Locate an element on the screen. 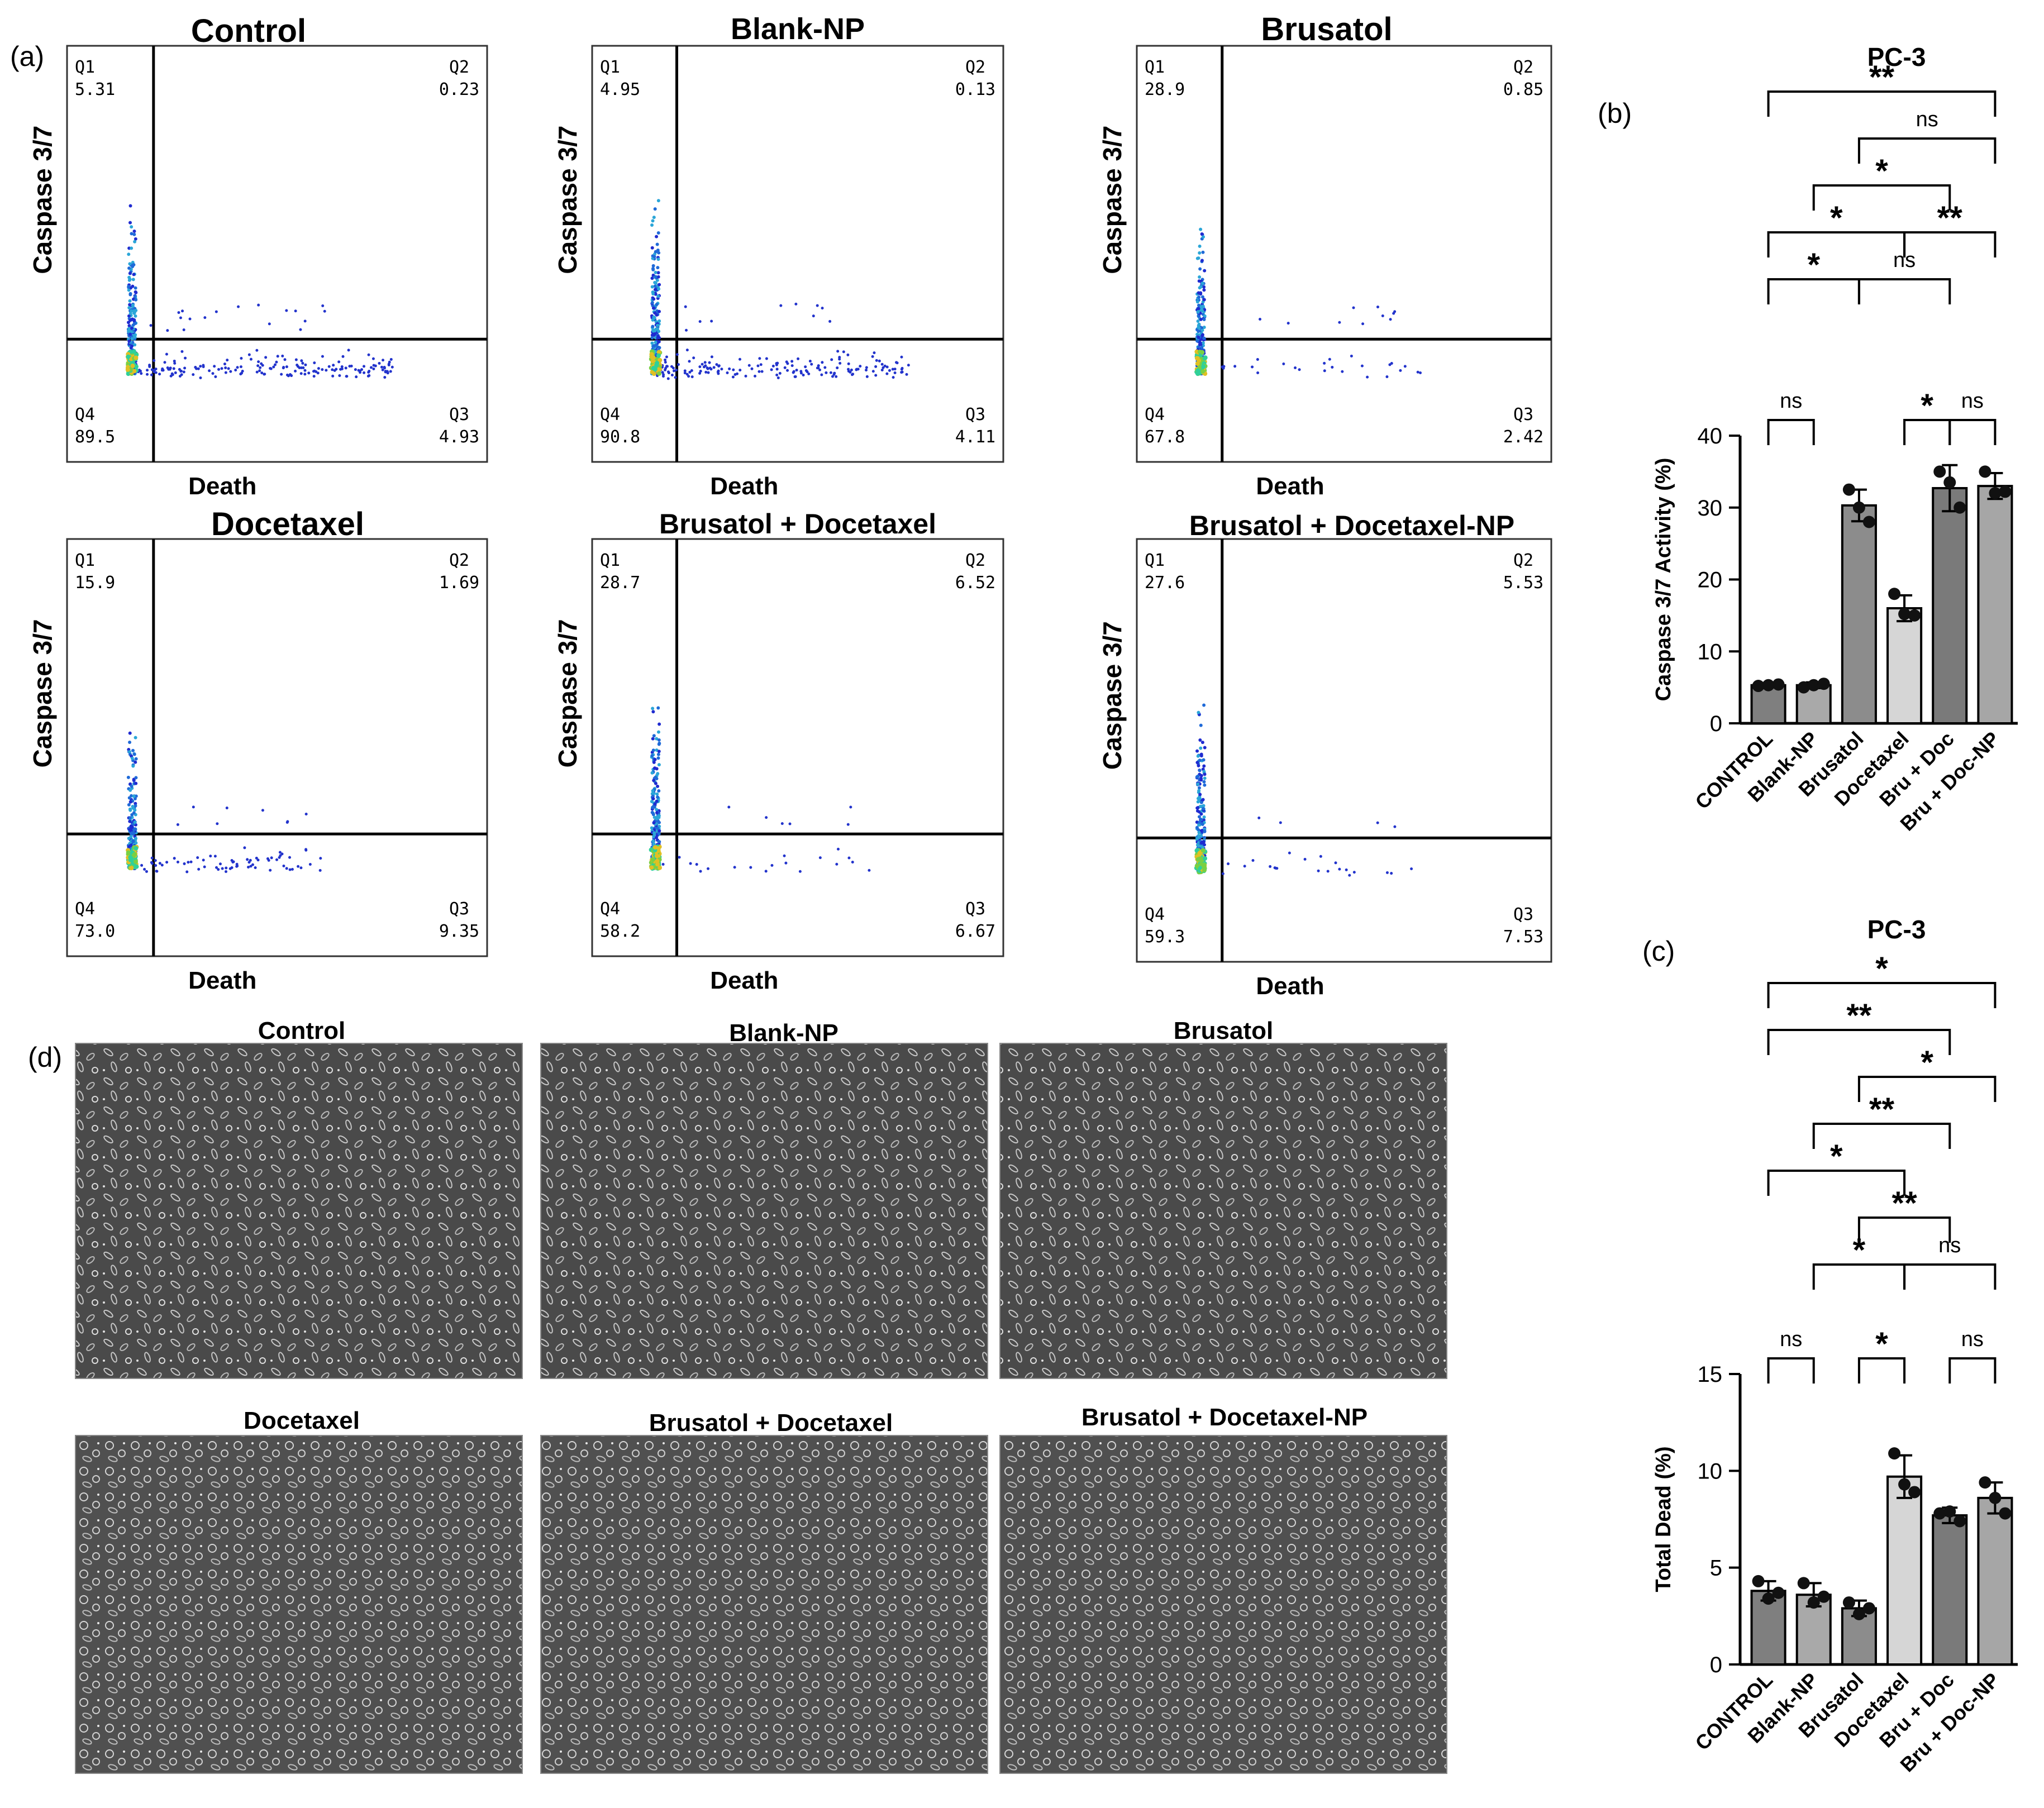 Image resolution: width=2044 pixels, height=1808 pixels. significance-label: ** is located at coordinates (1859, 1016).